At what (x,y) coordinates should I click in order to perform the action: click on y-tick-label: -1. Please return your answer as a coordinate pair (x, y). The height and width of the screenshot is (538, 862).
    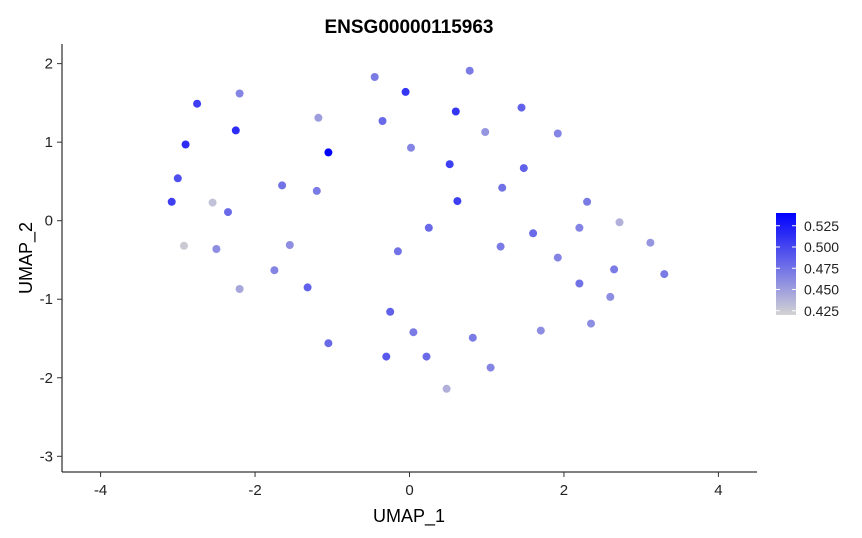
    Looking at the image, I should click on (46, 299).